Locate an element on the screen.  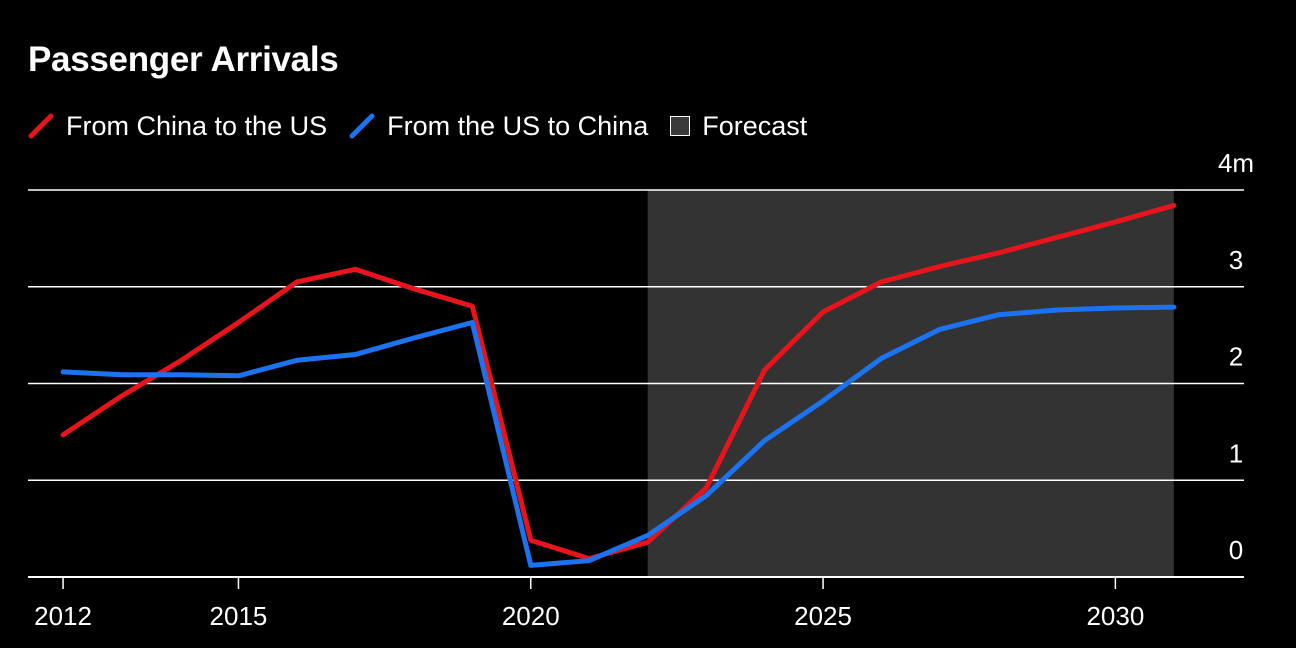
legend-item-forecast: Forecast is located at coordinates (738, 126).